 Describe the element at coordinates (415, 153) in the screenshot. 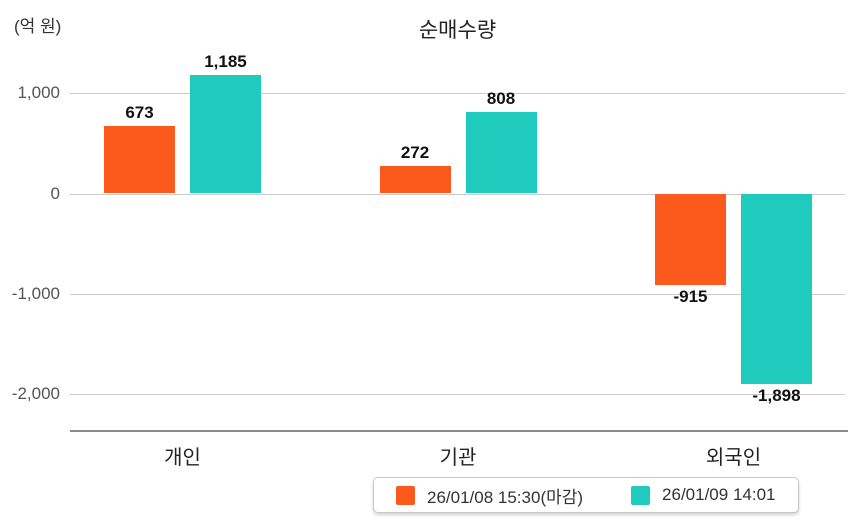

I see `bar-value-label: 272` at that location.